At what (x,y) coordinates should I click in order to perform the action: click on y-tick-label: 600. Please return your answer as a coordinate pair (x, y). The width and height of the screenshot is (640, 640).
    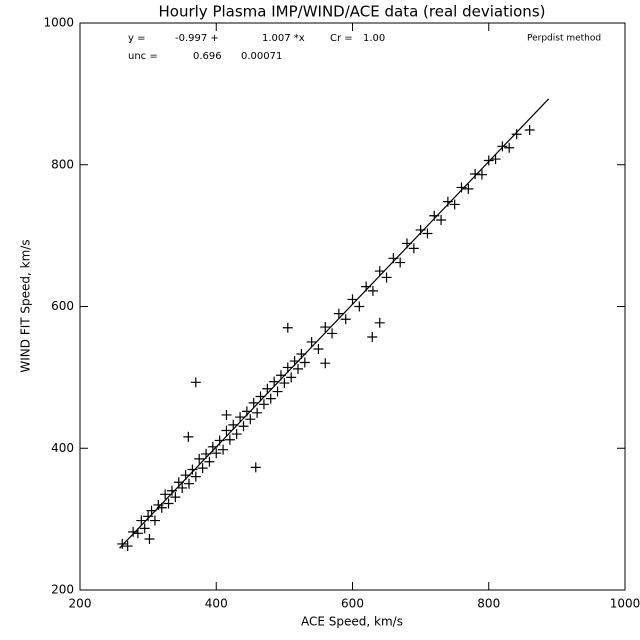
    Looking at the image, I should click on (62, 306).